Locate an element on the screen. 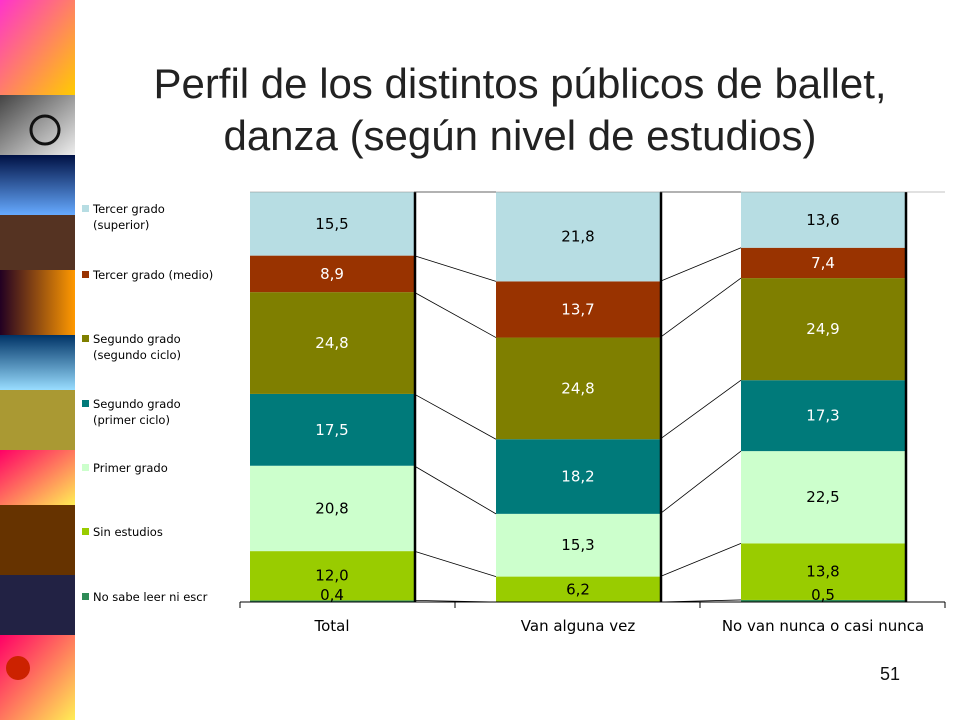 The image size is (960, 725). data-label-2-4: 18,2 is located at coordinates (577, 477).